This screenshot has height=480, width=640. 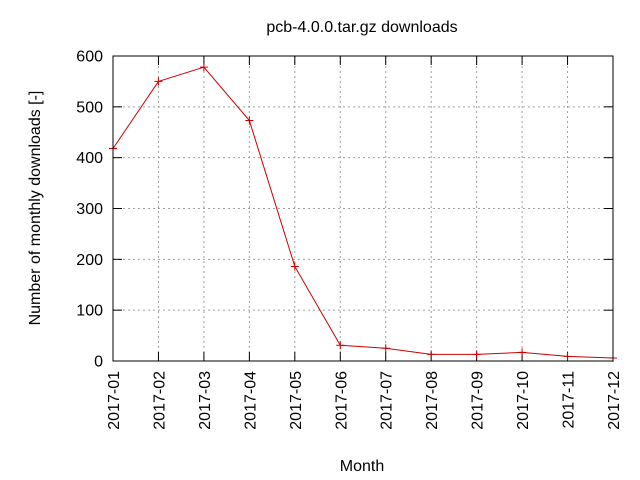 What do you see at coordinates (523, 400) in the screenshot?
I see `x-tick-label: 2017-10` at bounding box center [523, 400].